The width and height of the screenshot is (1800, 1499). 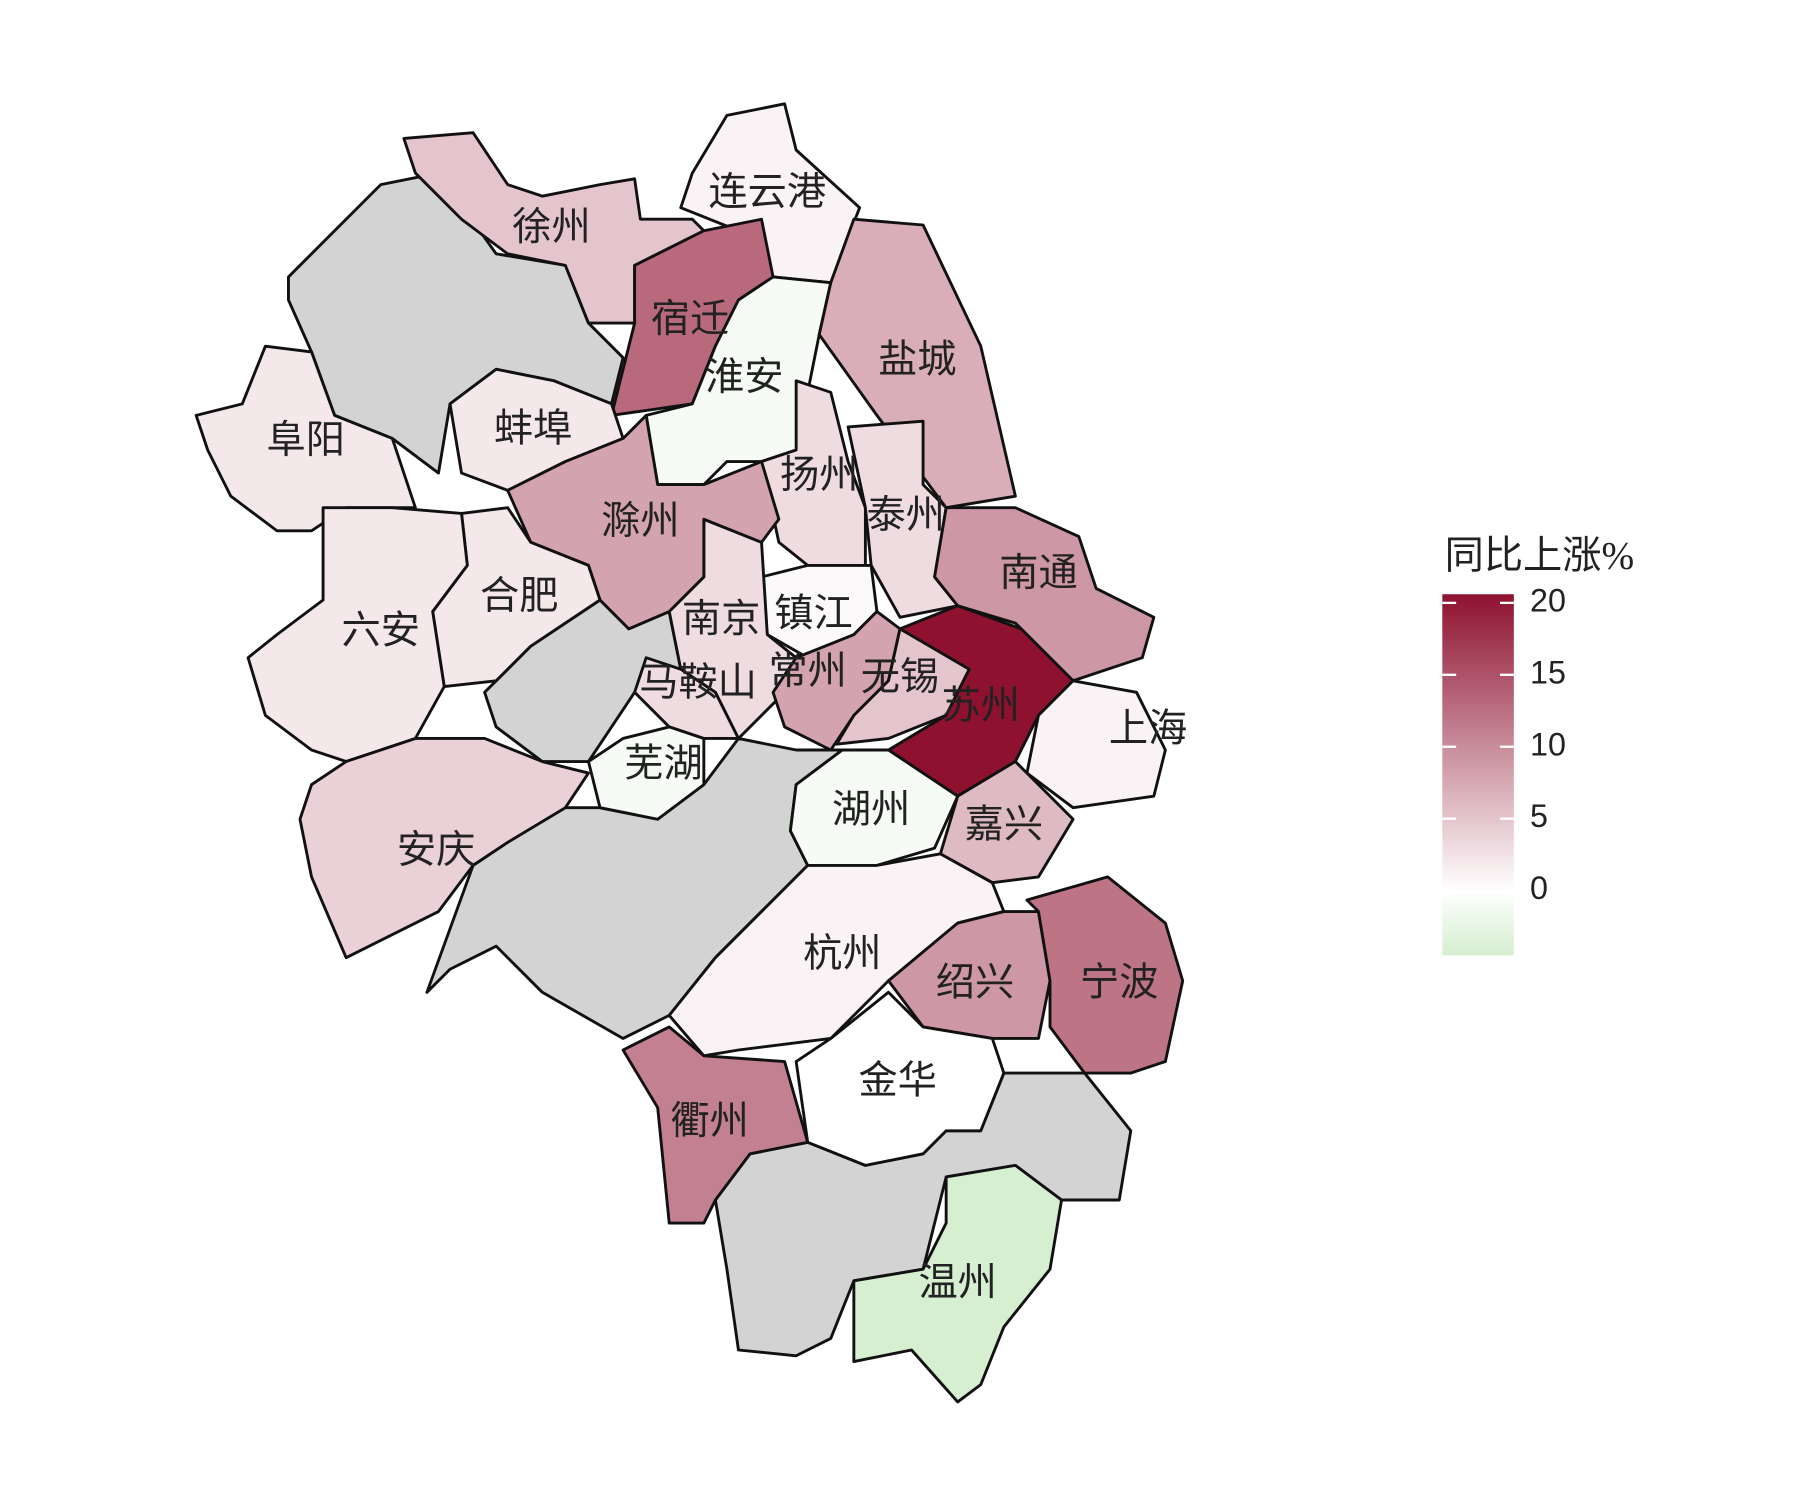 I want to click on region-label: 镇江, so click(x=813, y=613).